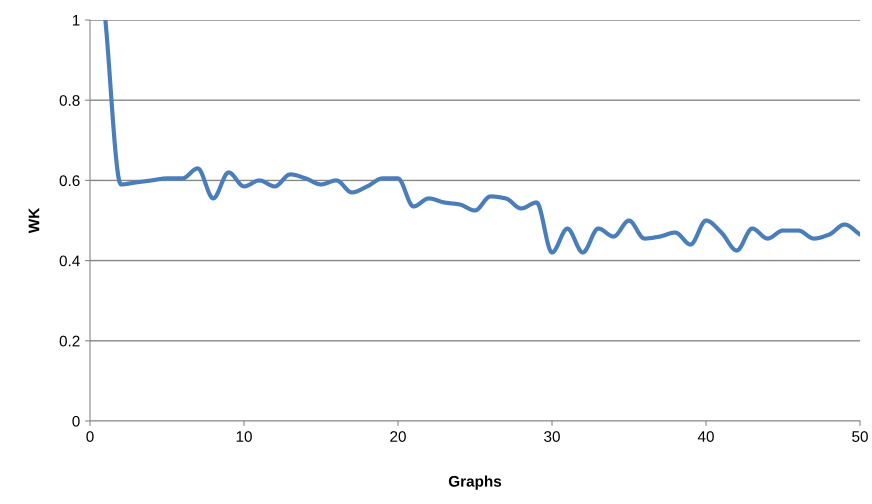  What do you see at coordinates (706, 436) in the screenshot?
I see `x-tick-label: 40` at bounding box center [706, 436].